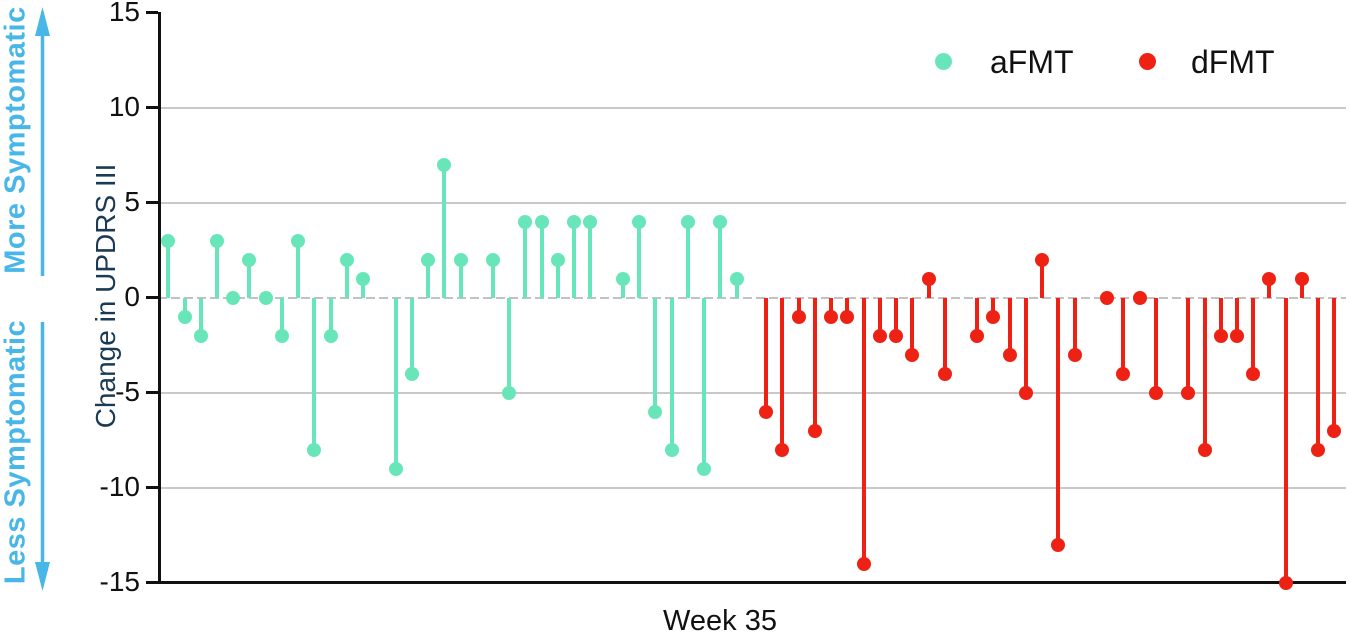 The width and height of the screenshot is (1350, 639). I want to click on dfmt-legend-marker-icon, so click(1147, 61).